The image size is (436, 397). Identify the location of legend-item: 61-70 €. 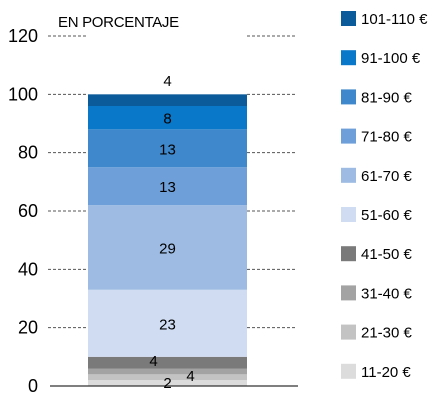
(377, 176).